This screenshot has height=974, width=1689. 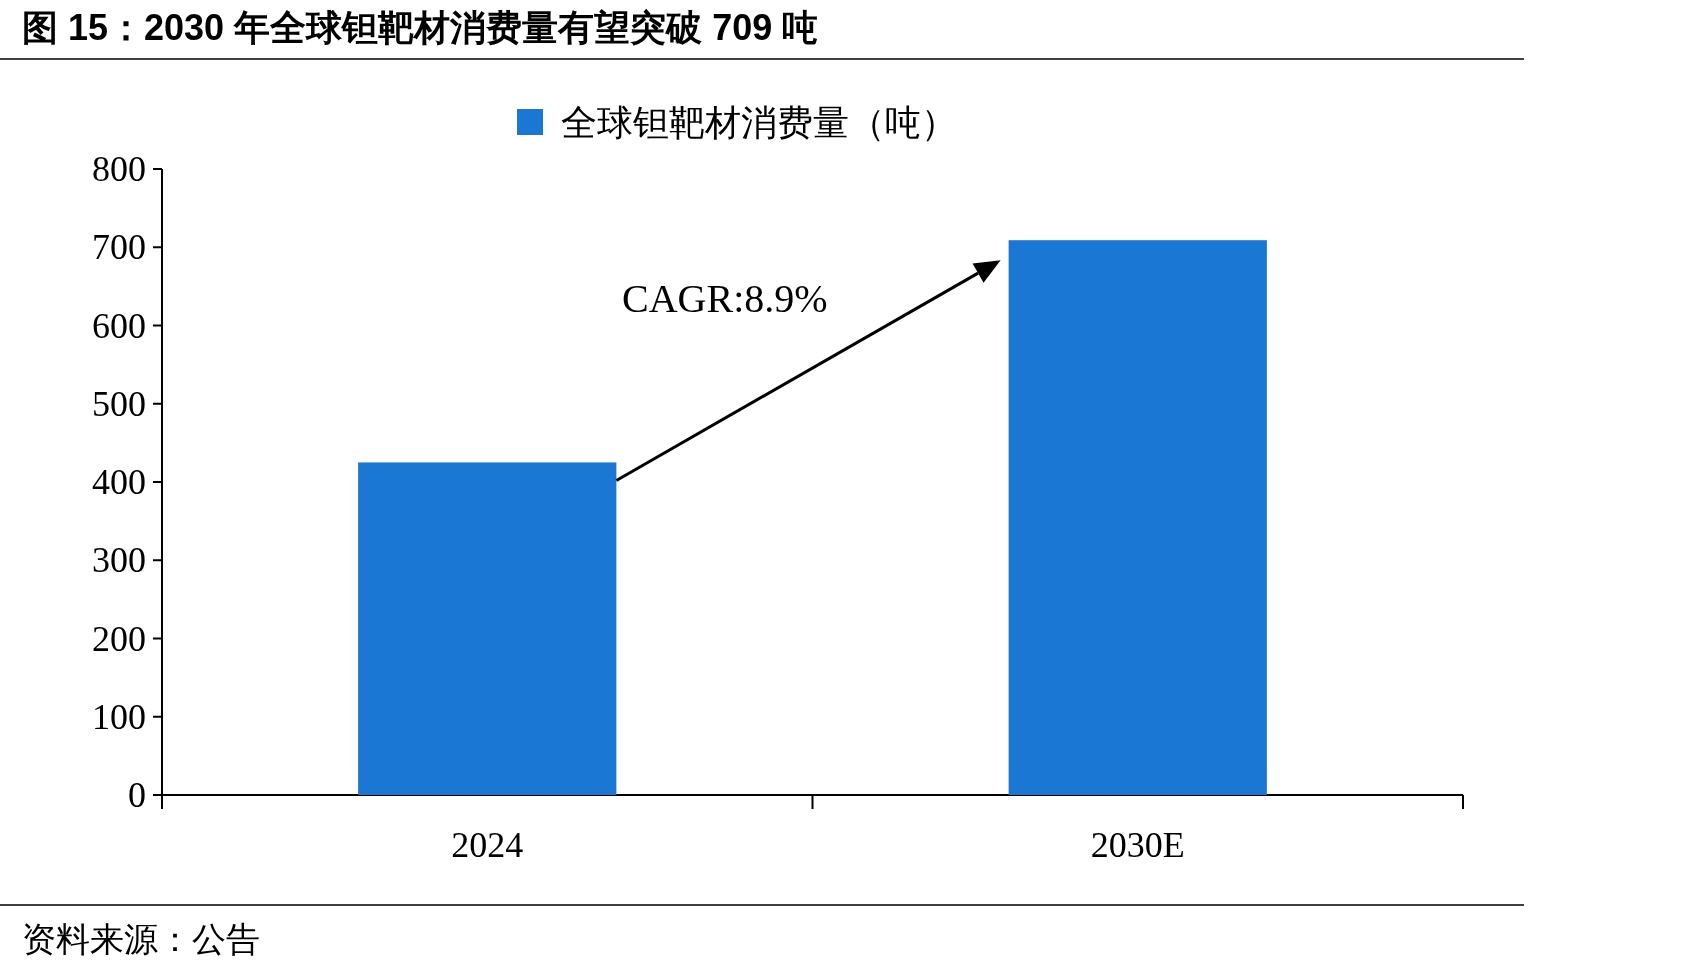 I want to click on y-tick-label: 200, so click(x=119, y=638).